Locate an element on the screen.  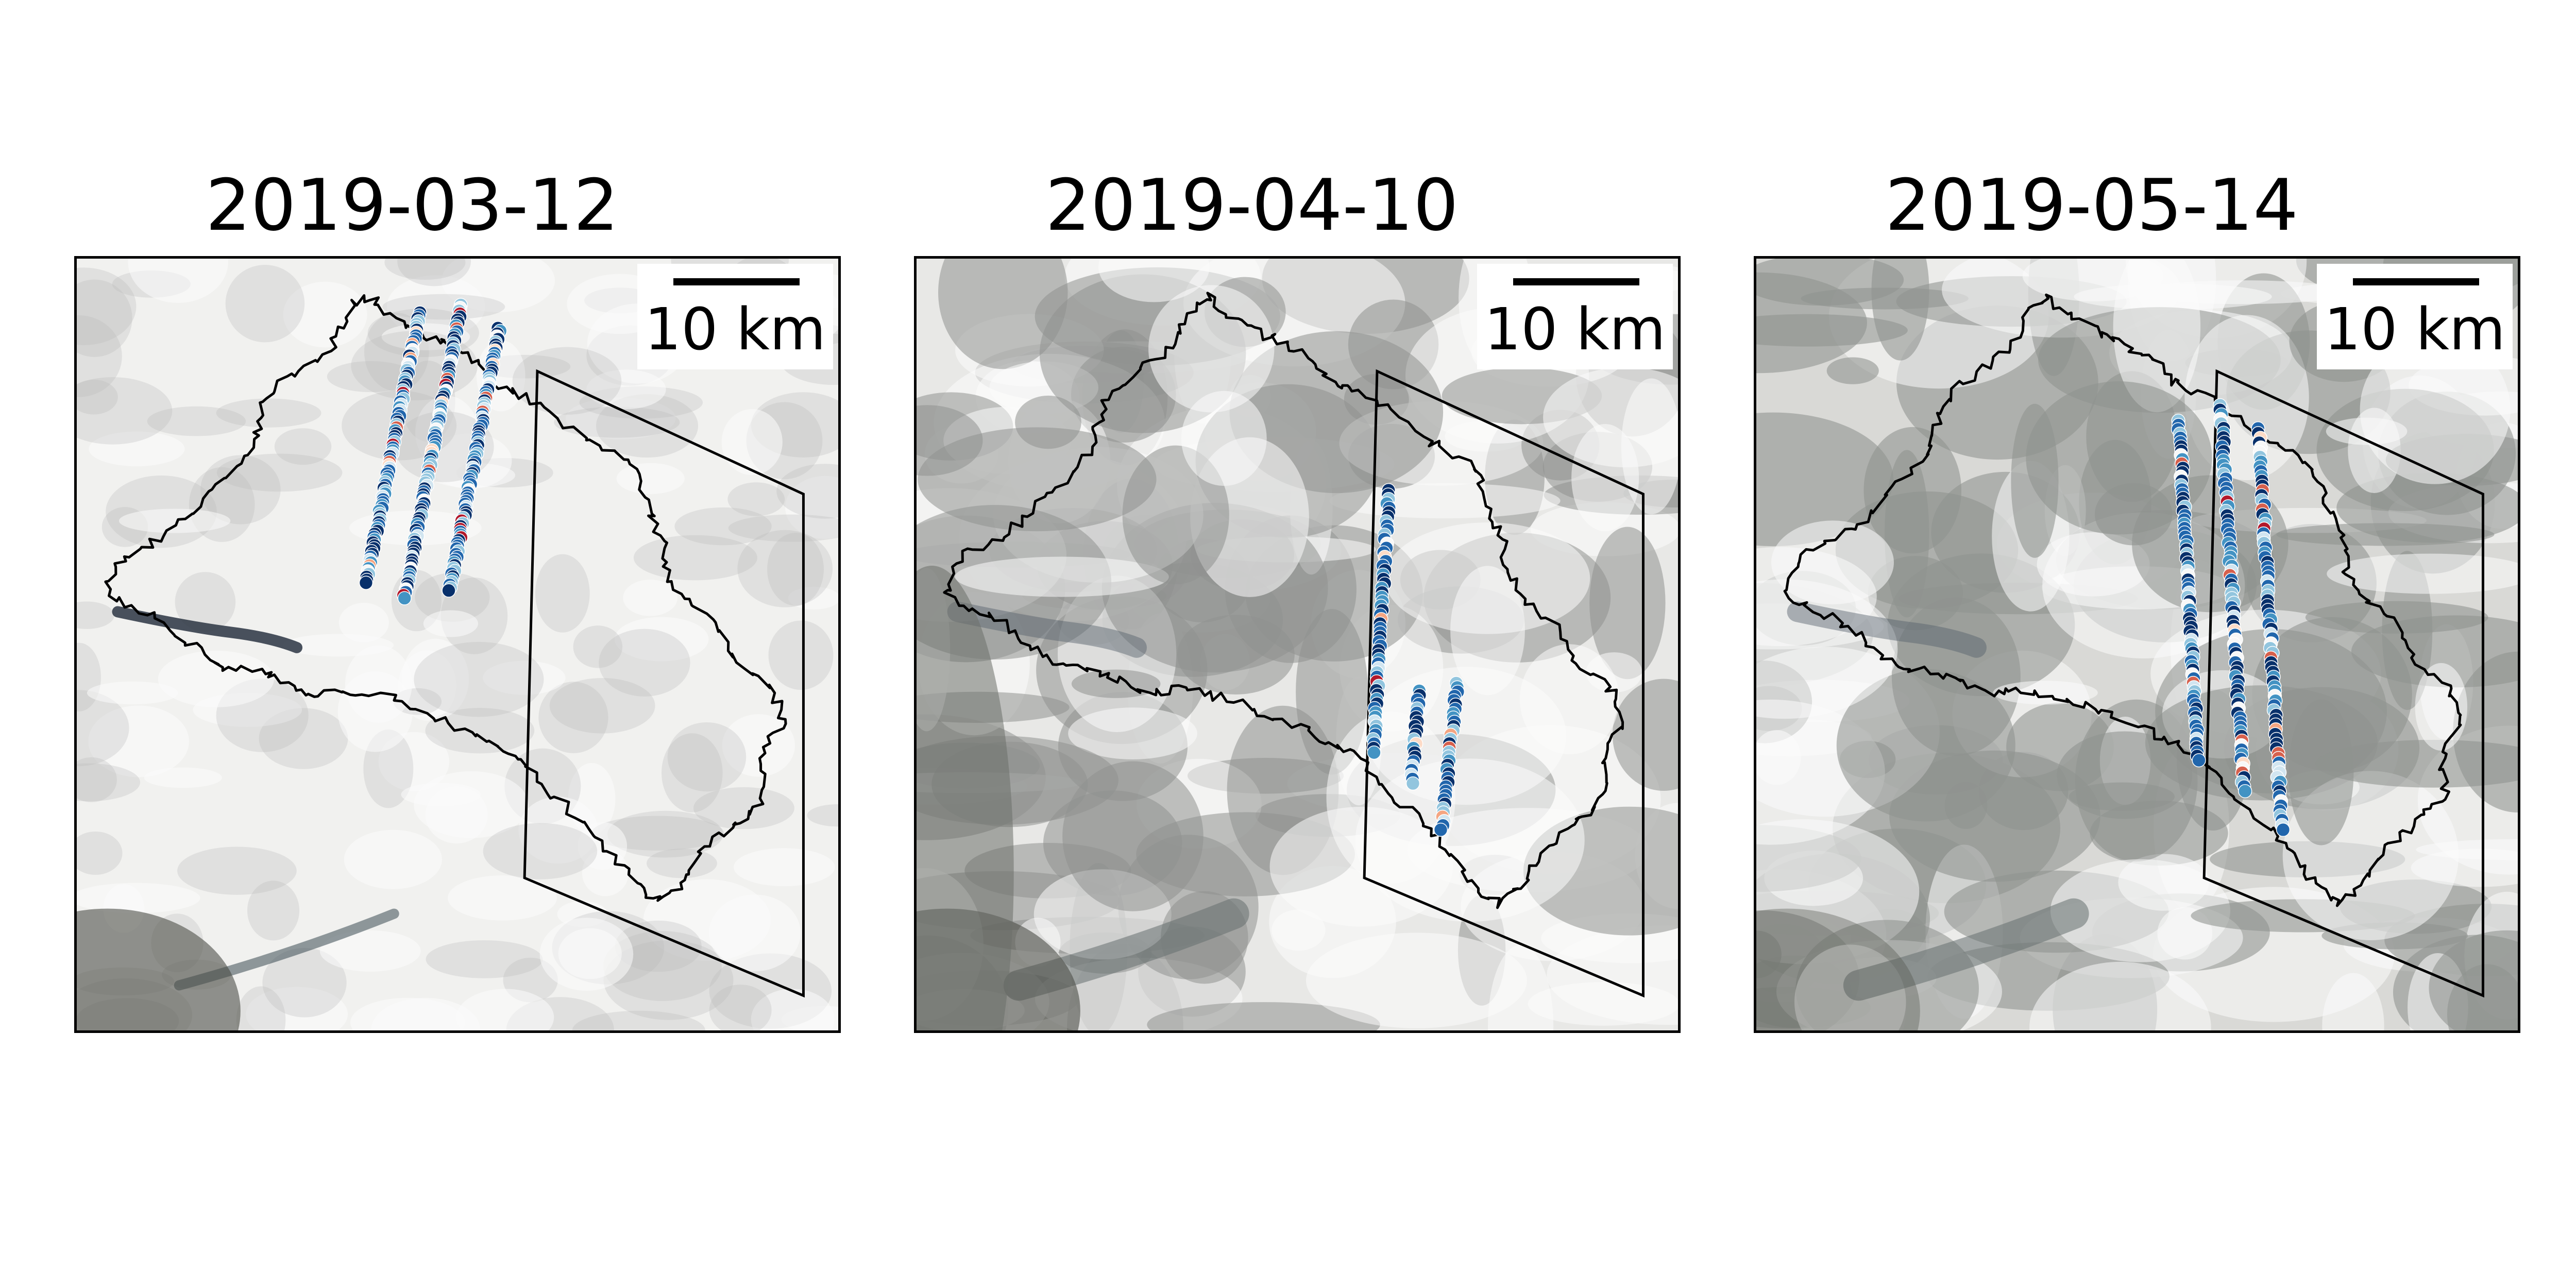
scale-bar-line is located at coordinates (1576, 281).